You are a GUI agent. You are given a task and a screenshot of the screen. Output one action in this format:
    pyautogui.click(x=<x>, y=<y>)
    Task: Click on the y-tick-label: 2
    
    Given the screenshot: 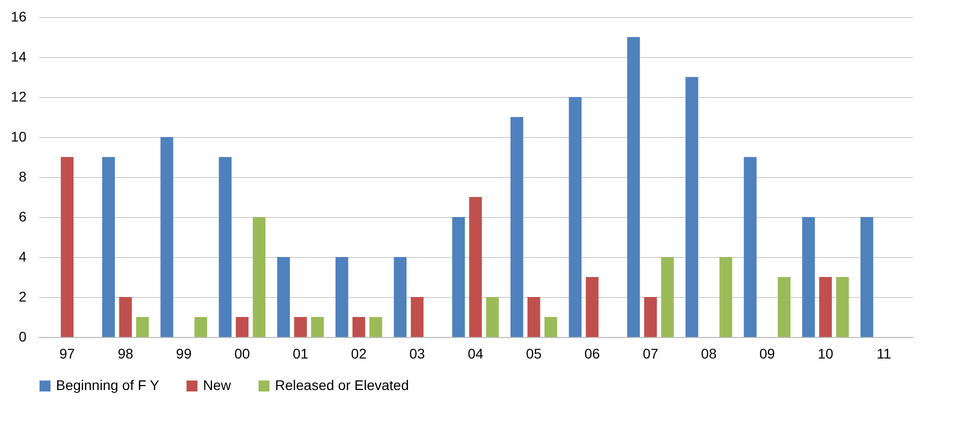 What is the action you would take?
    pyautogui.click(x=22, y=296)
    